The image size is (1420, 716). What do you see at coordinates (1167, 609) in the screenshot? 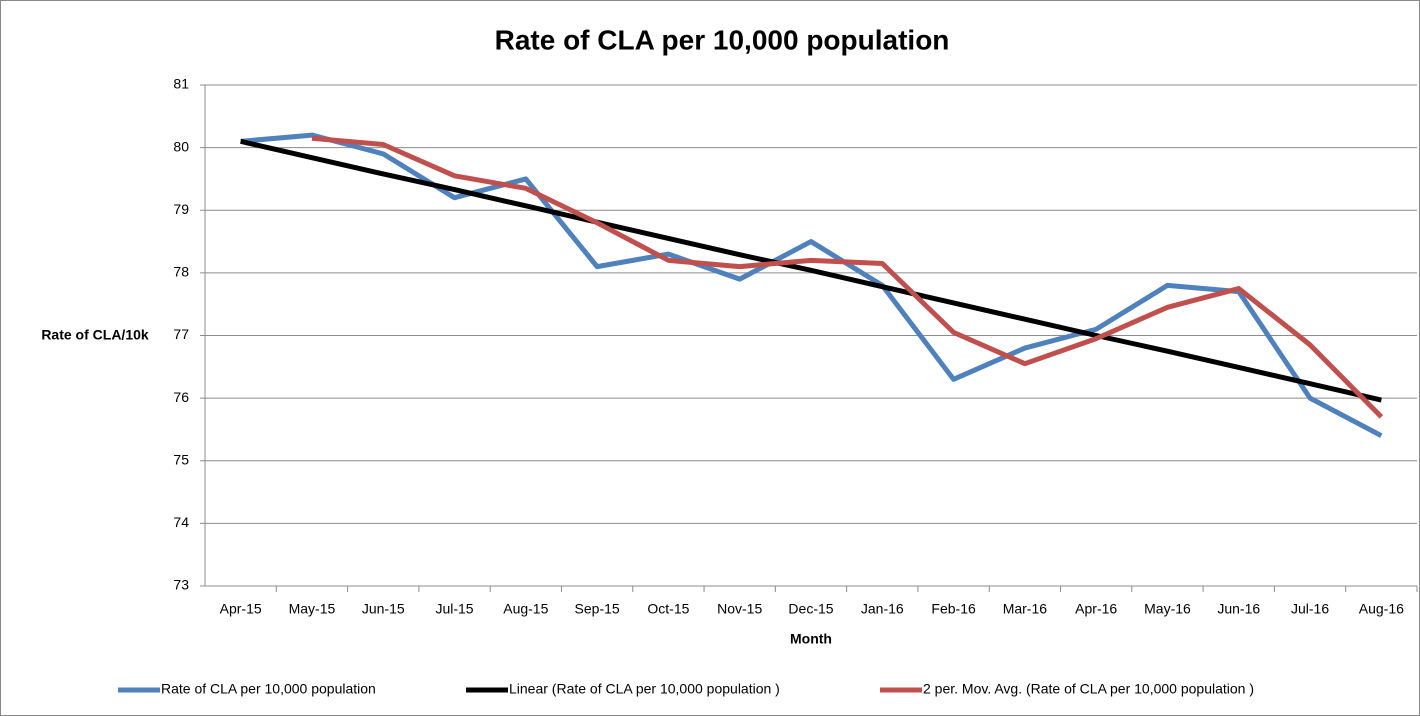
I see `x-tick-label: May-16` at bounding box center [1167, 609].